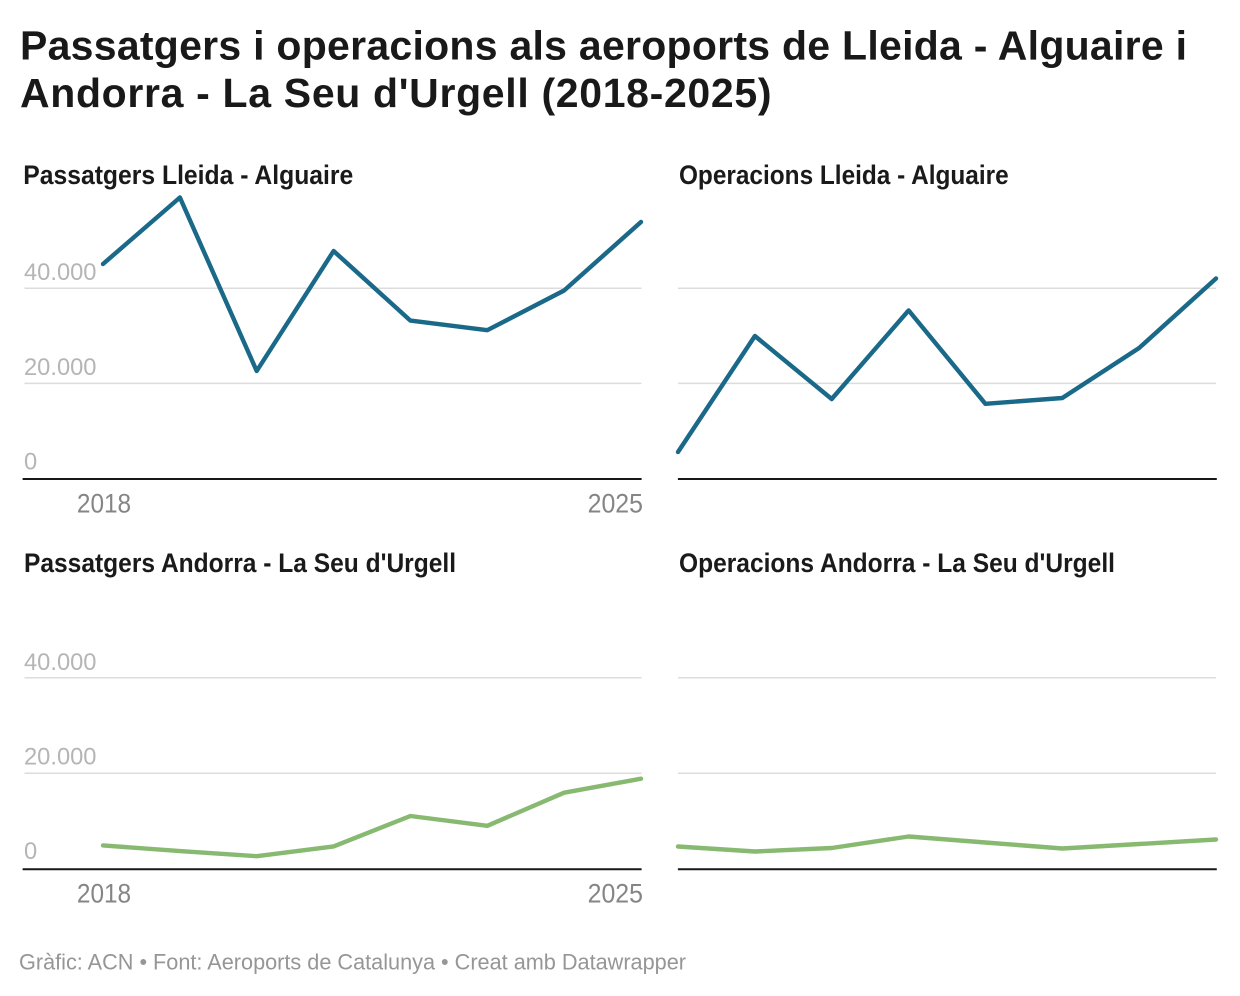  I want to click on svg-text:Operacions Andorra - La Seu d': Operacions Andorra - La Seu d'Urgell, so click(897, 563).